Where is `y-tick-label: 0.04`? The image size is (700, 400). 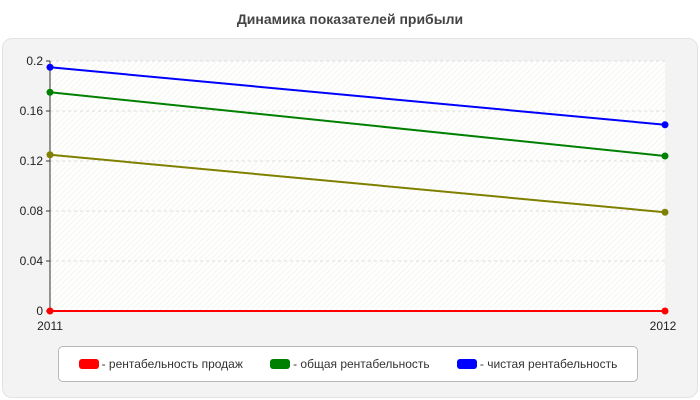 y-tick-label: 0.04 is located at coordinates (32, 261).